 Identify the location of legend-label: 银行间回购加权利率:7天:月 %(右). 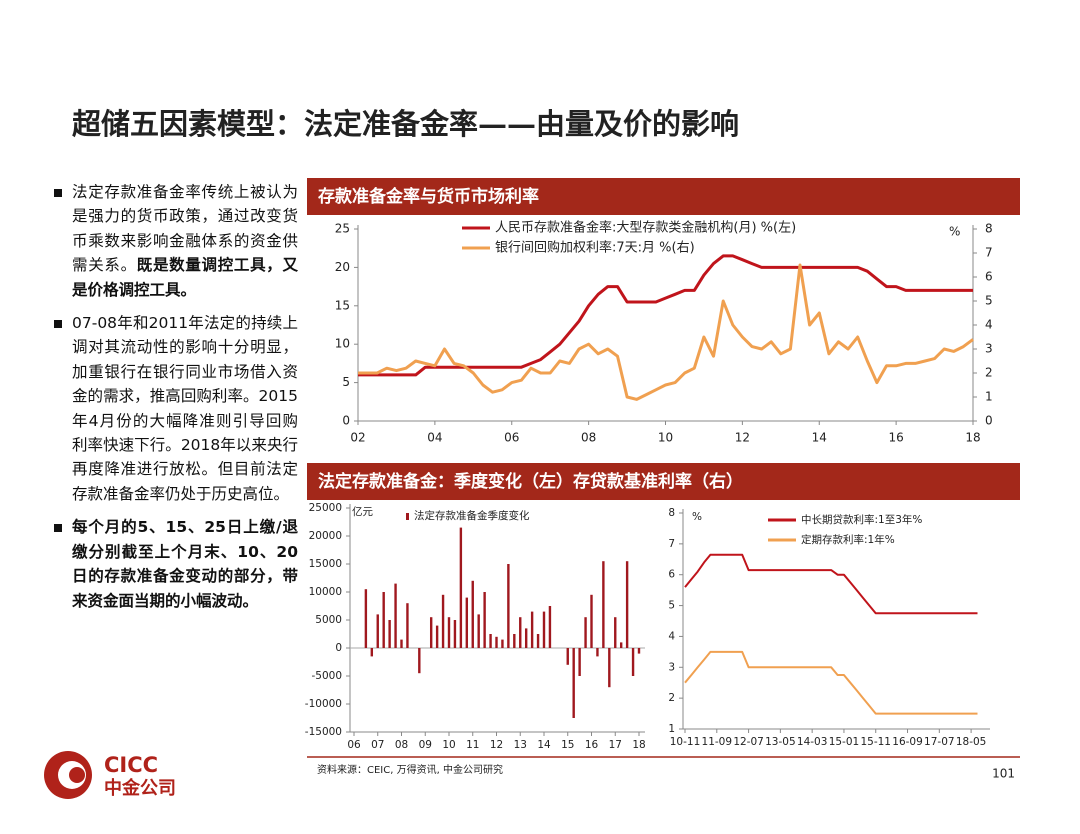
(595, 248).